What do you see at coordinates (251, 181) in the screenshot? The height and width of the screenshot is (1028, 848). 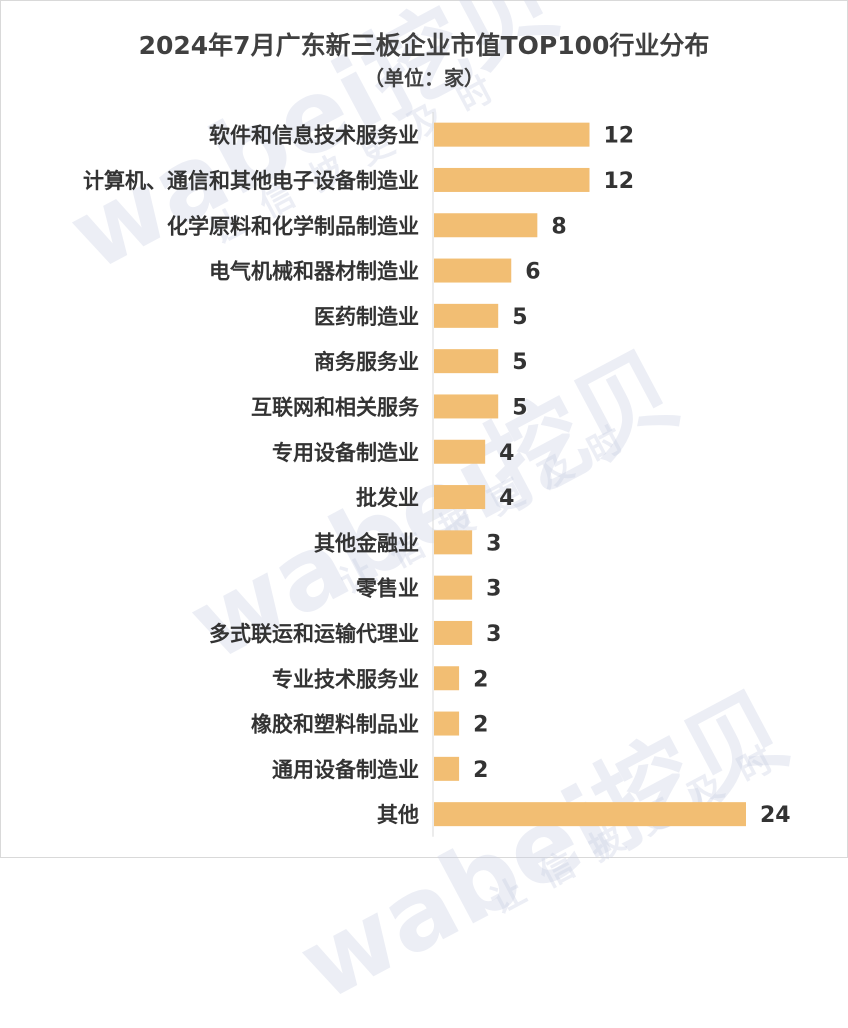 I see `category-label: 计算机、通信和其他电子设备制造业` at bounding box center [251, 181].